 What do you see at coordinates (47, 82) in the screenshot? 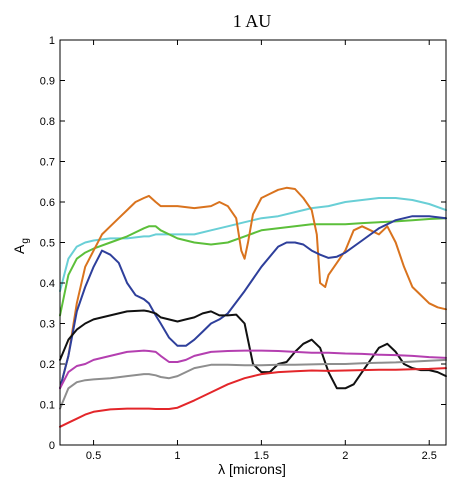
I see `y-tick-label: 0.9` at bounding box center [47, 82].